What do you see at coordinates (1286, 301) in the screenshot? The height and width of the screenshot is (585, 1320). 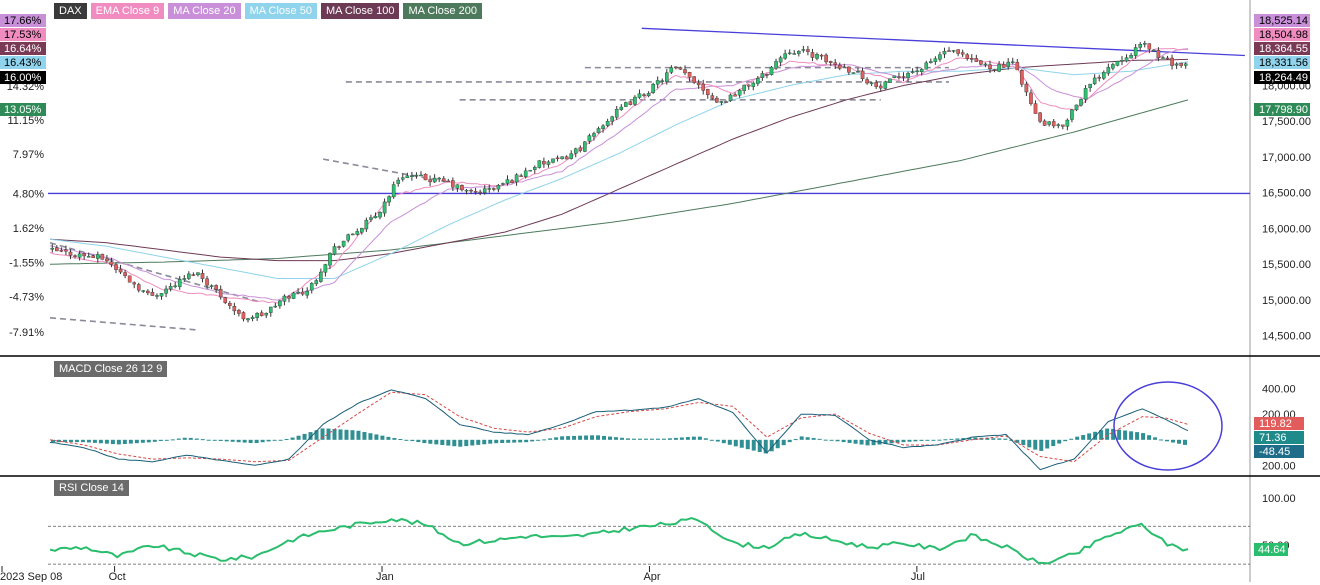 I see `price-axis-tick: 15,000.00` at bounding box center [1286, 301].